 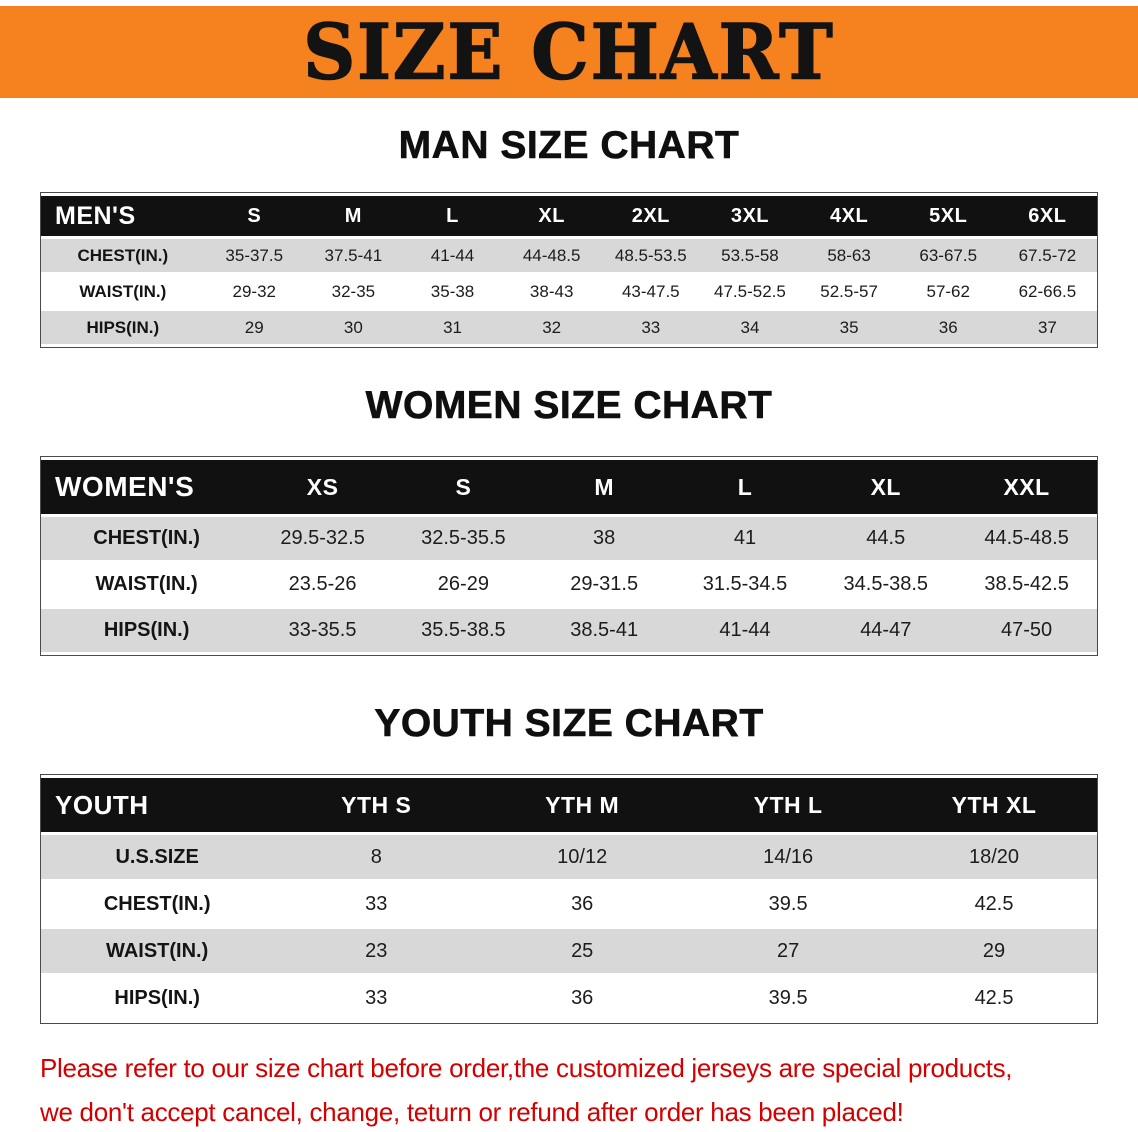 I want to click on banner: SIZE CHART, so click(x=569, y=52).